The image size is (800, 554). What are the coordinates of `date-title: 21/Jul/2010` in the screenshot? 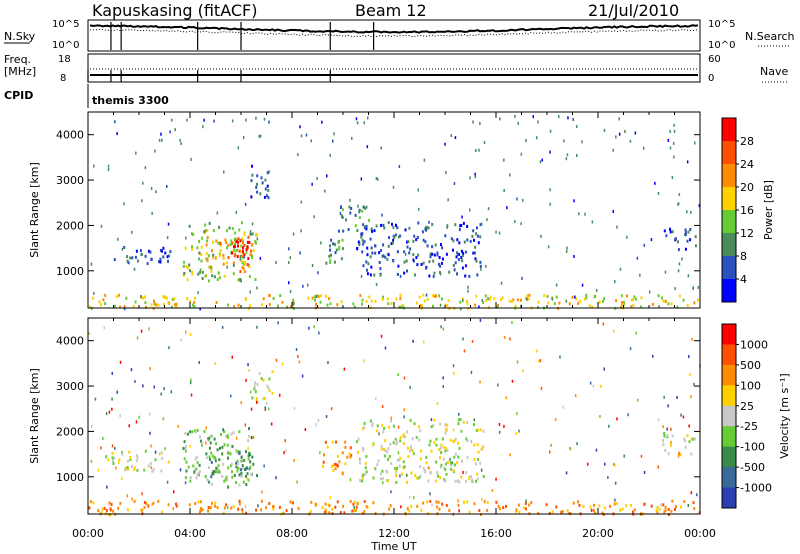 It's located at (633, 10).